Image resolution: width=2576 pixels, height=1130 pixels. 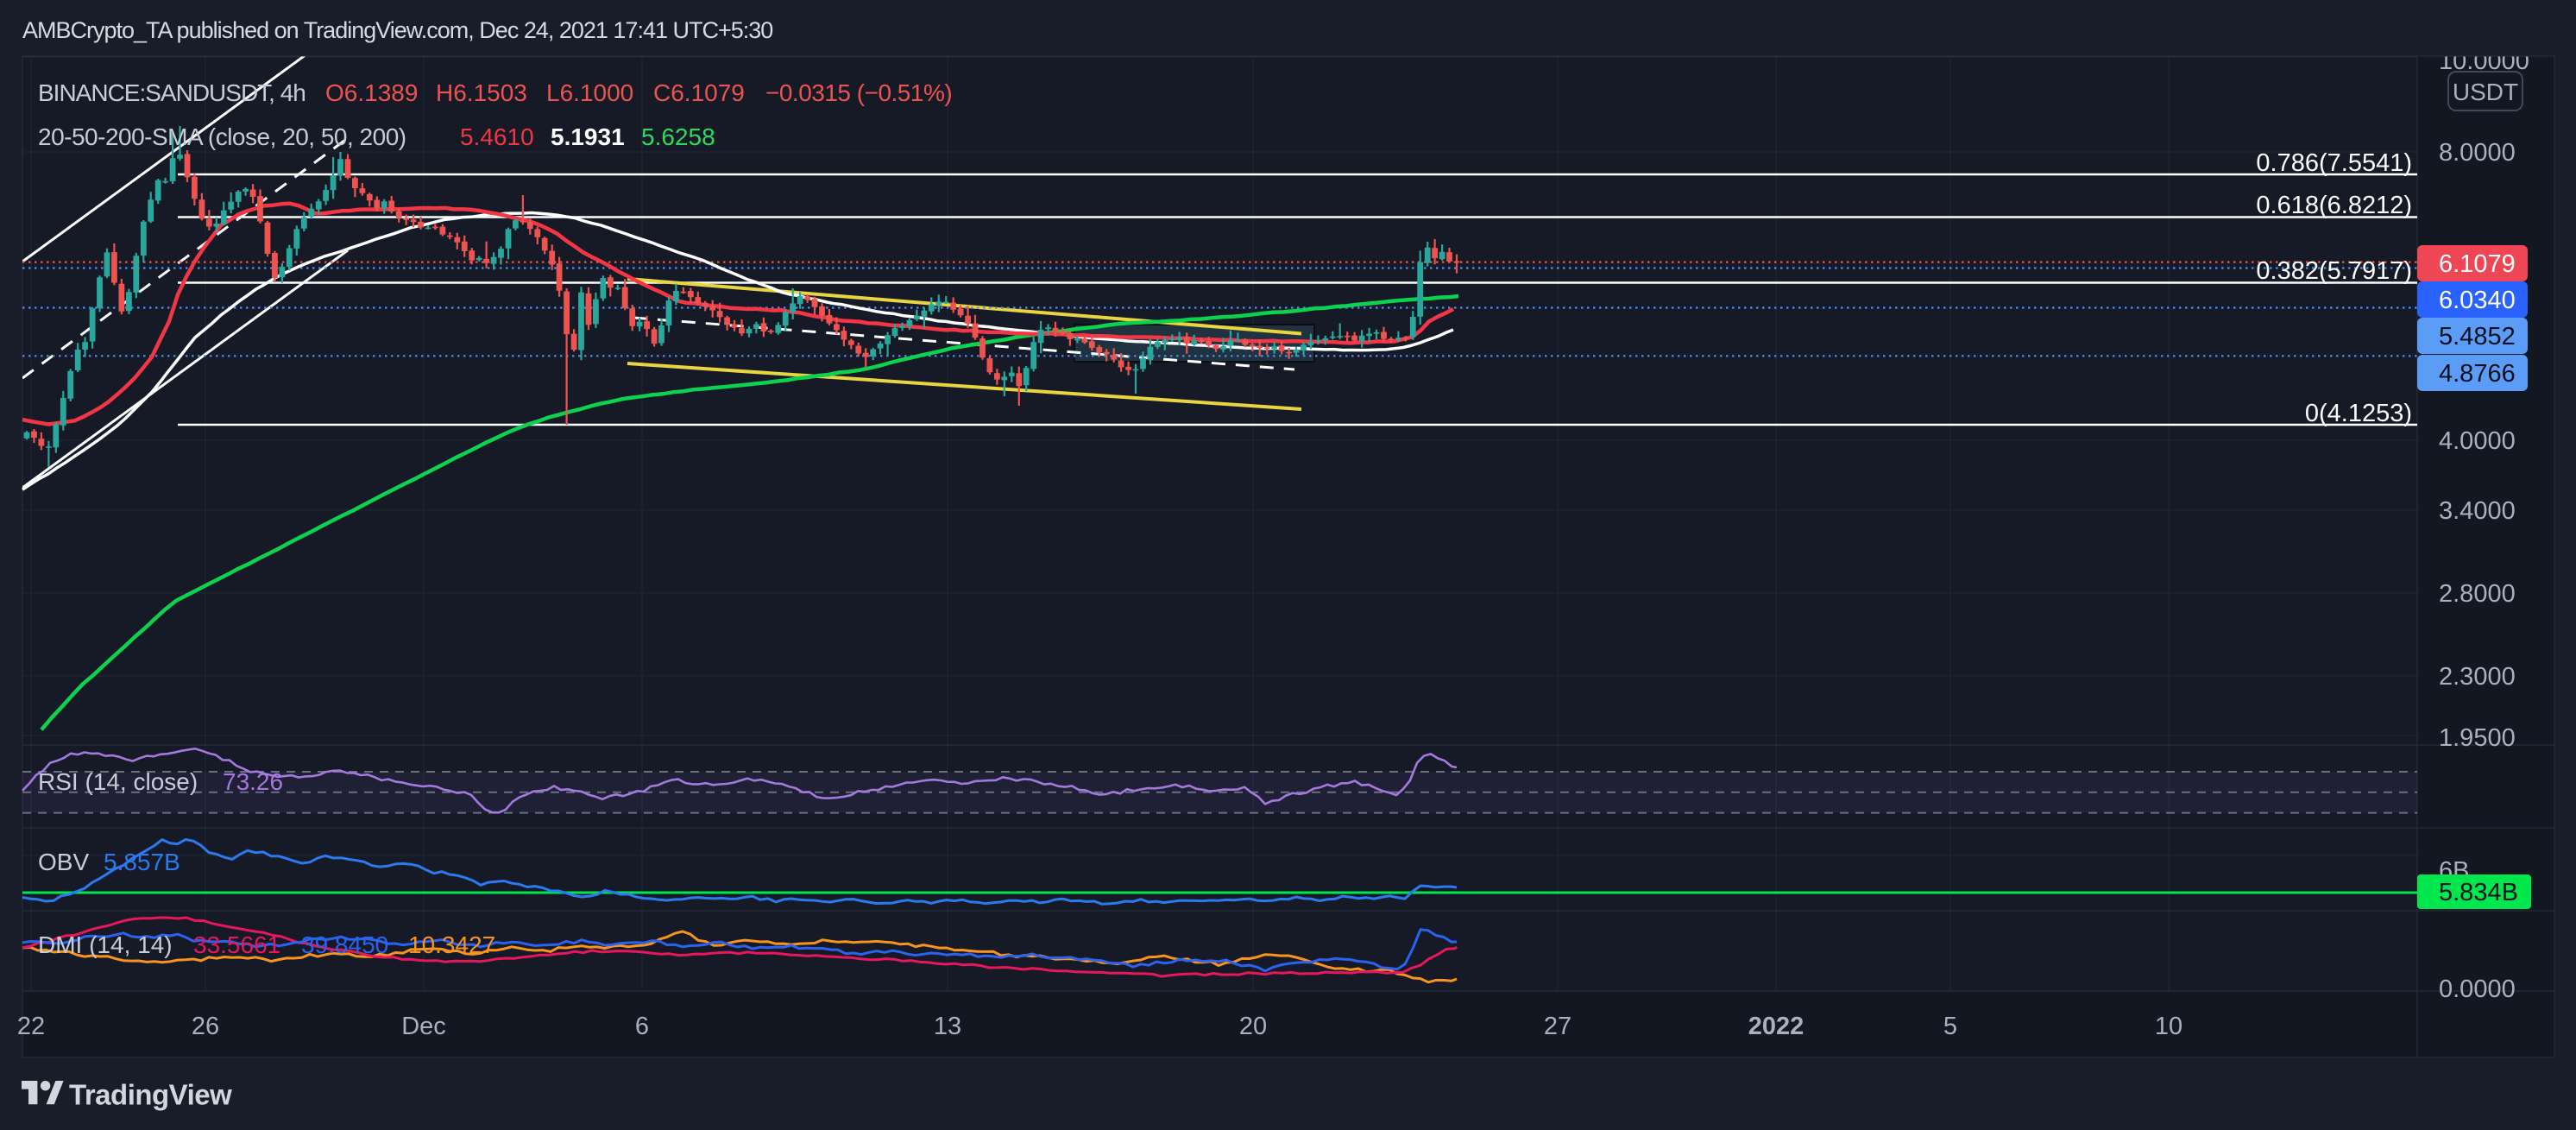 I want to click on svg-text: 27, so click(x=1557, y=1026).